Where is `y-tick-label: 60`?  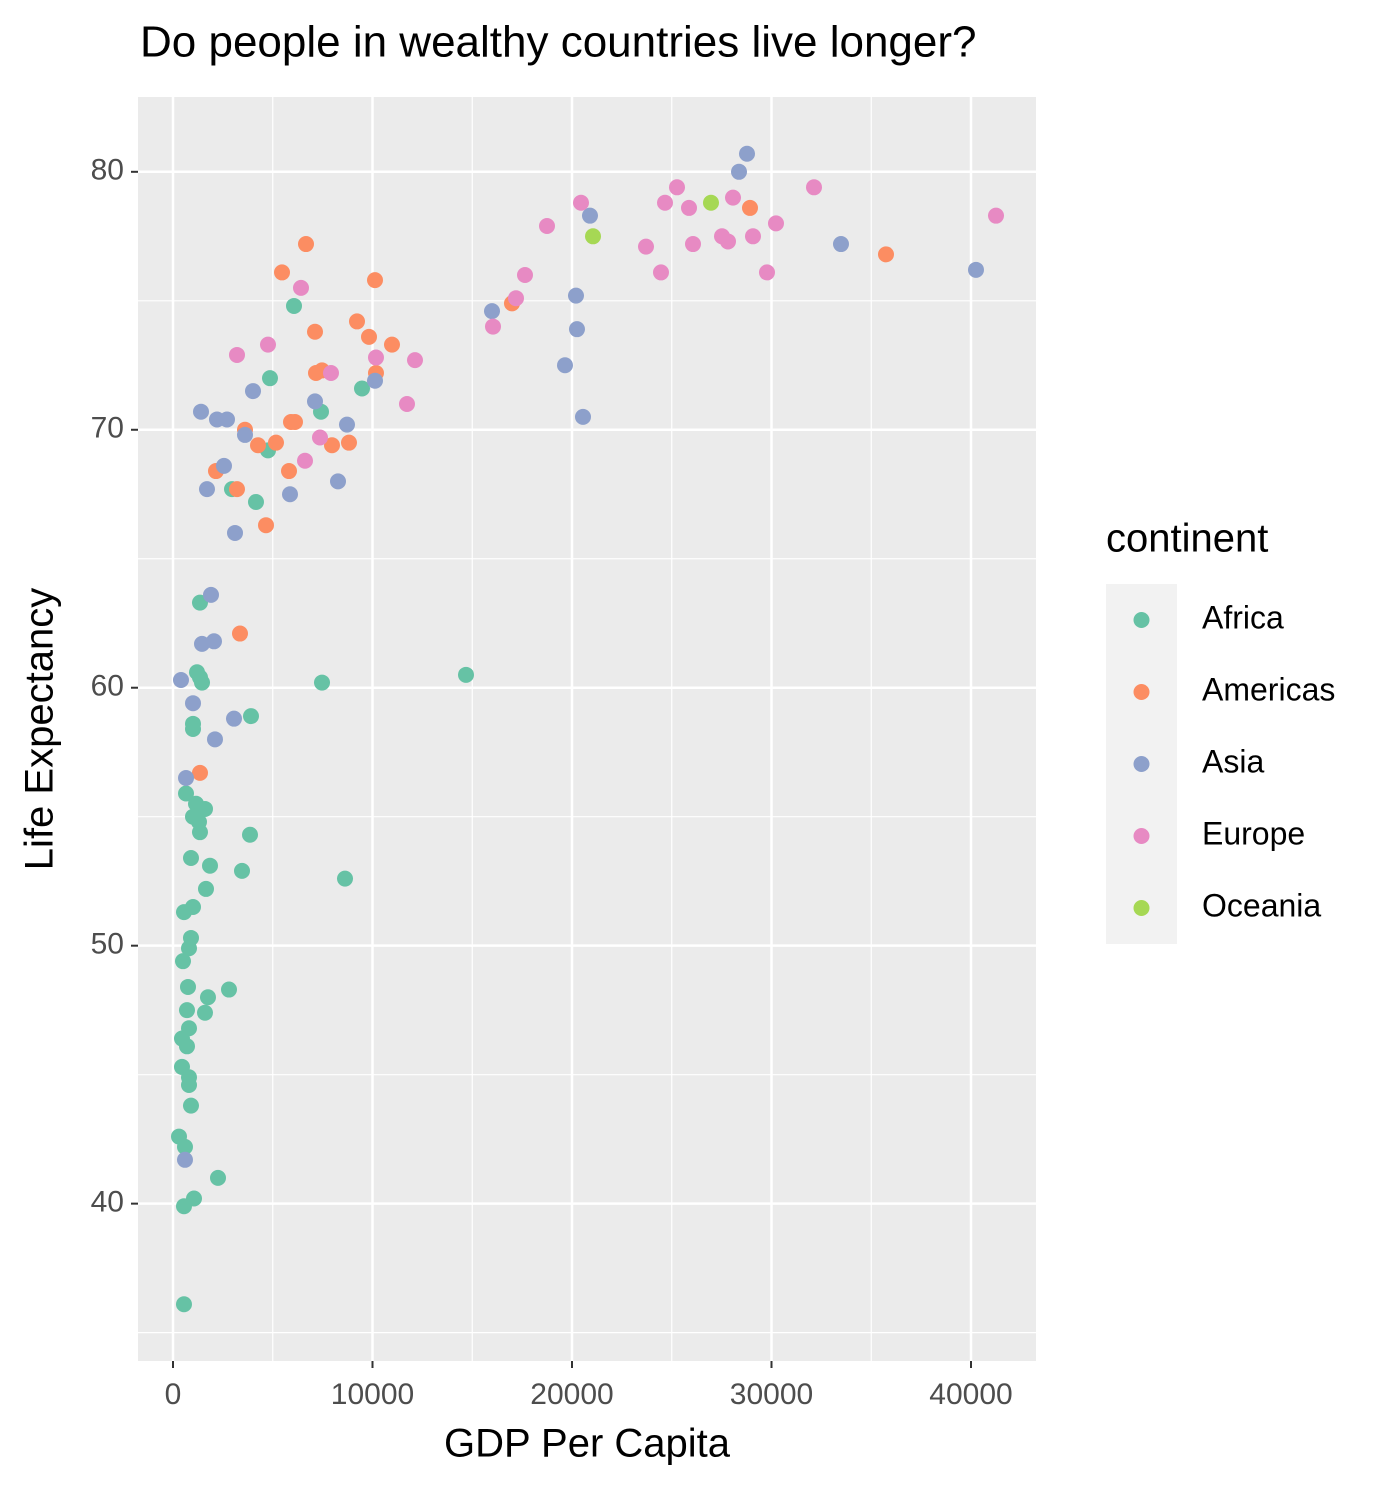 y-tick-label: 60 is located at coordinates (107, 686).